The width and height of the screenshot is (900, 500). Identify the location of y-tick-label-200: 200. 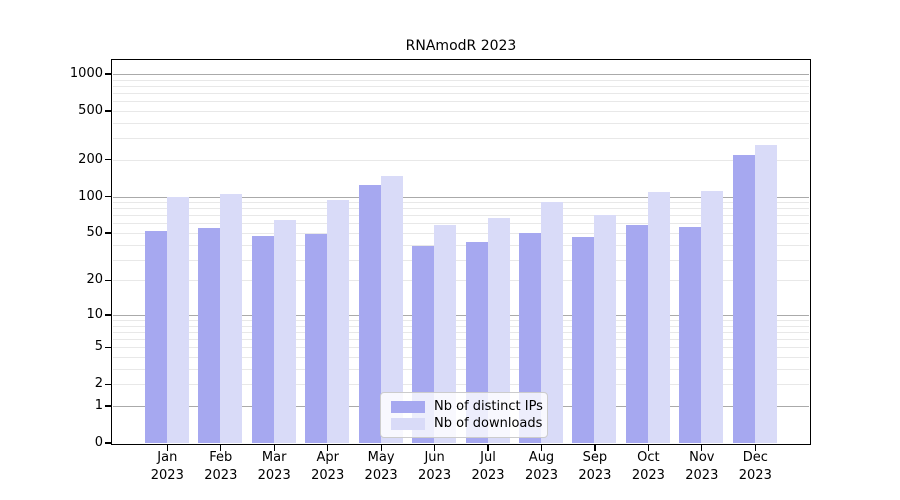
(90, 159).